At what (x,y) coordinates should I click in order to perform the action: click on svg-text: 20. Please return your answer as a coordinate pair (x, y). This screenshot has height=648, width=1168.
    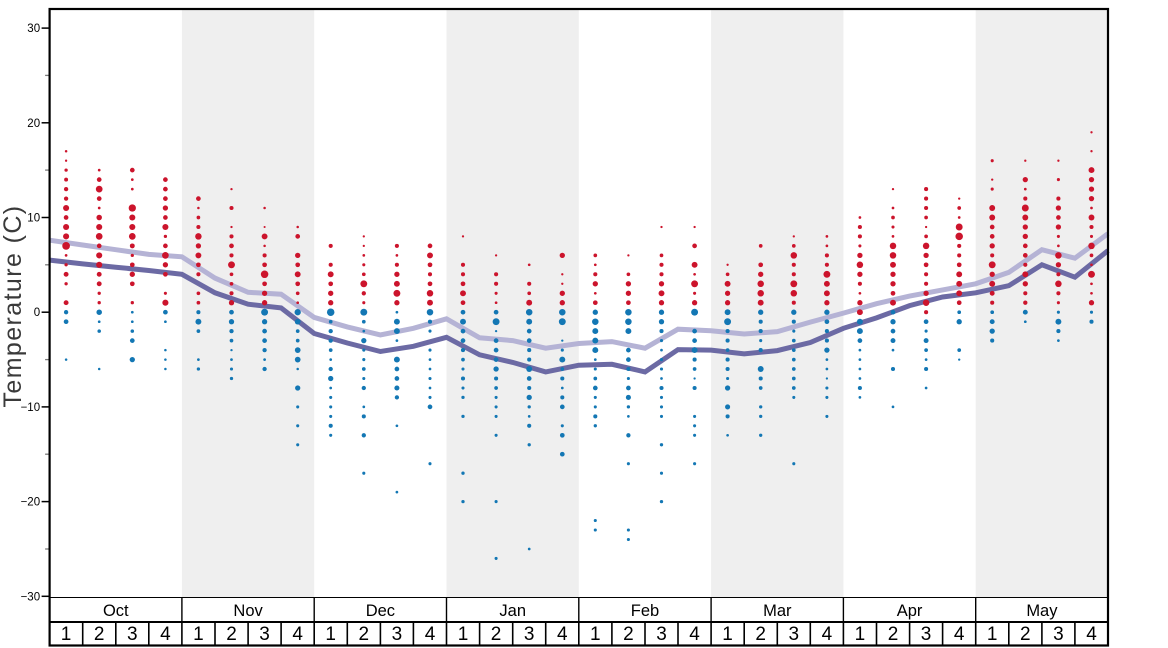
    Looking at the image, I should click on (33, 124).